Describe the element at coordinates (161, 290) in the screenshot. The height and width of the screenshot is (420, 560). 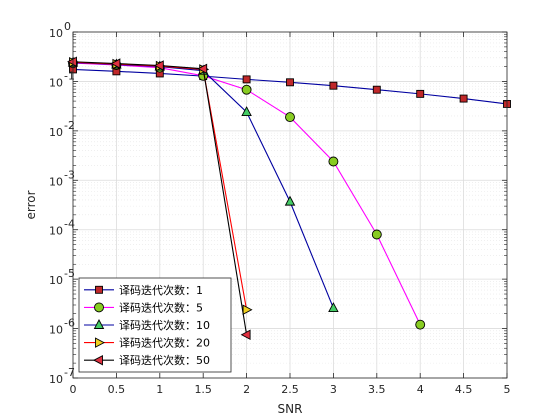
I see `legend-label: 译码迭代次数：1` at that location.